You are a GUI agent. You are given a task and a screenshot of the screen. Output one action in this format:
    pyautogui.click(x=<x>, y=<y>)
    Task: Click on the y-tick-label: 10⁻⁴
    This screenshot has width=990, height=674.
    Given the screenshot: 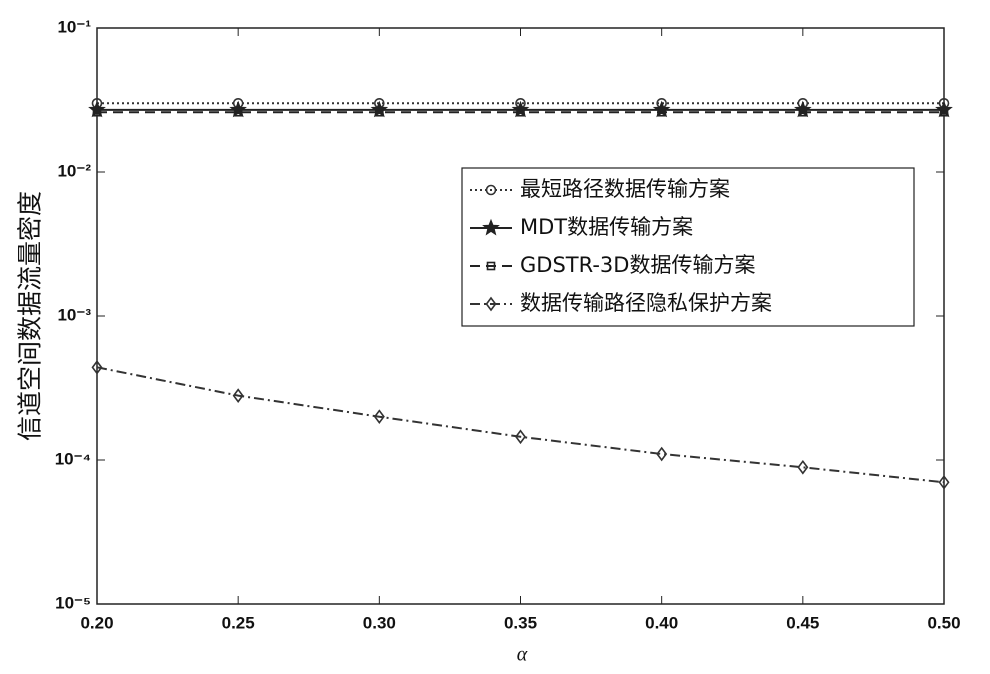 What is the action you would take?
    pyautogui.click(x=73, y=458)
    